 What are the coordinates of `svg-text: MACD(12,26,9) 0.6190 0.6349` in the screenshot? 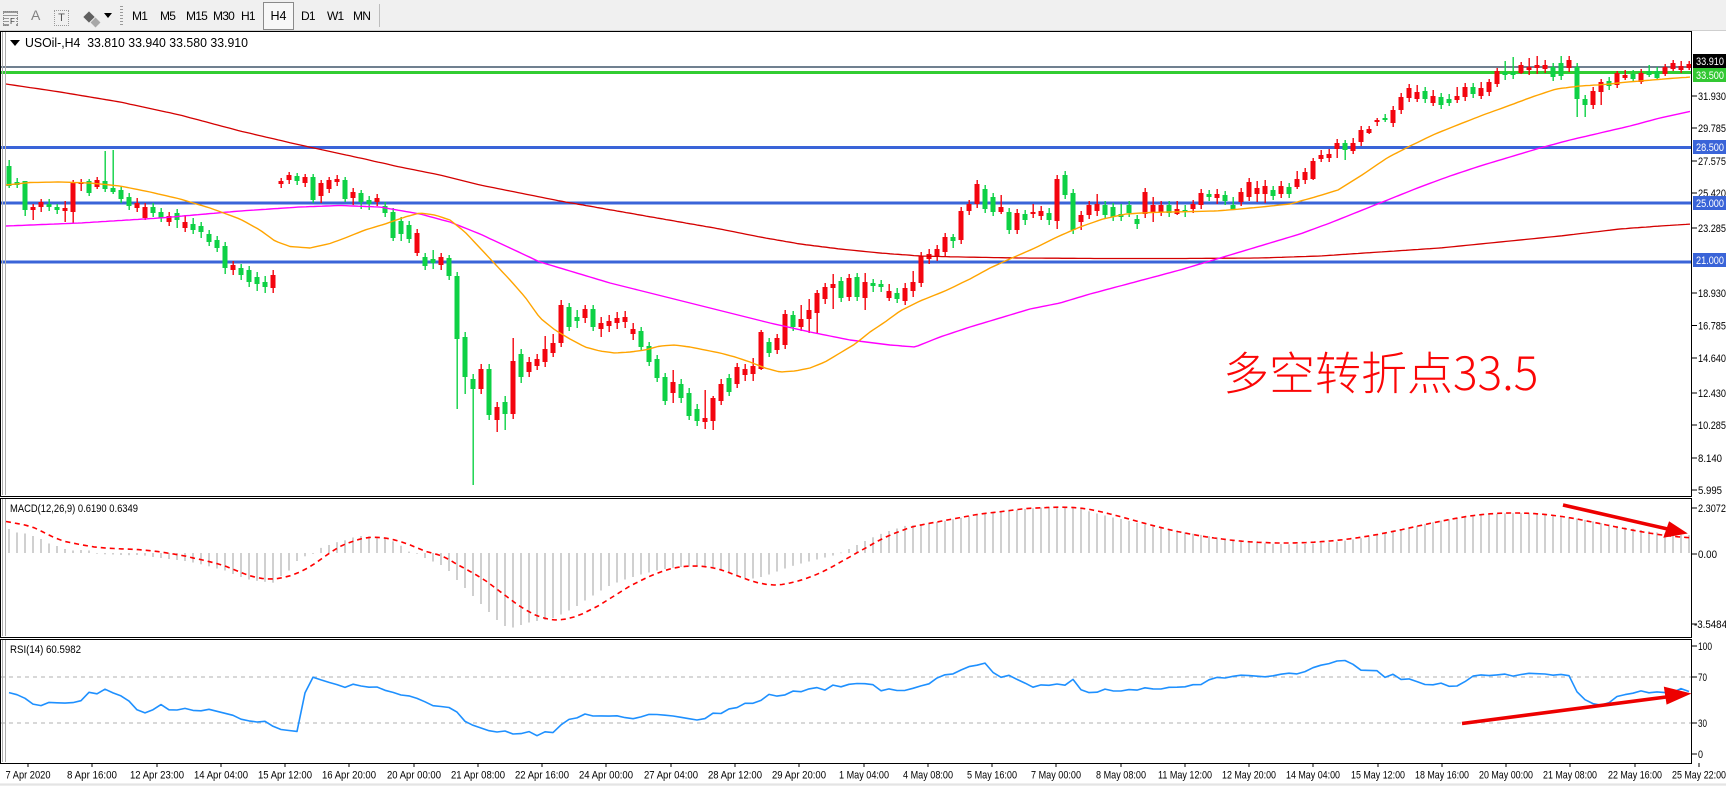 It's located at (74, 509).